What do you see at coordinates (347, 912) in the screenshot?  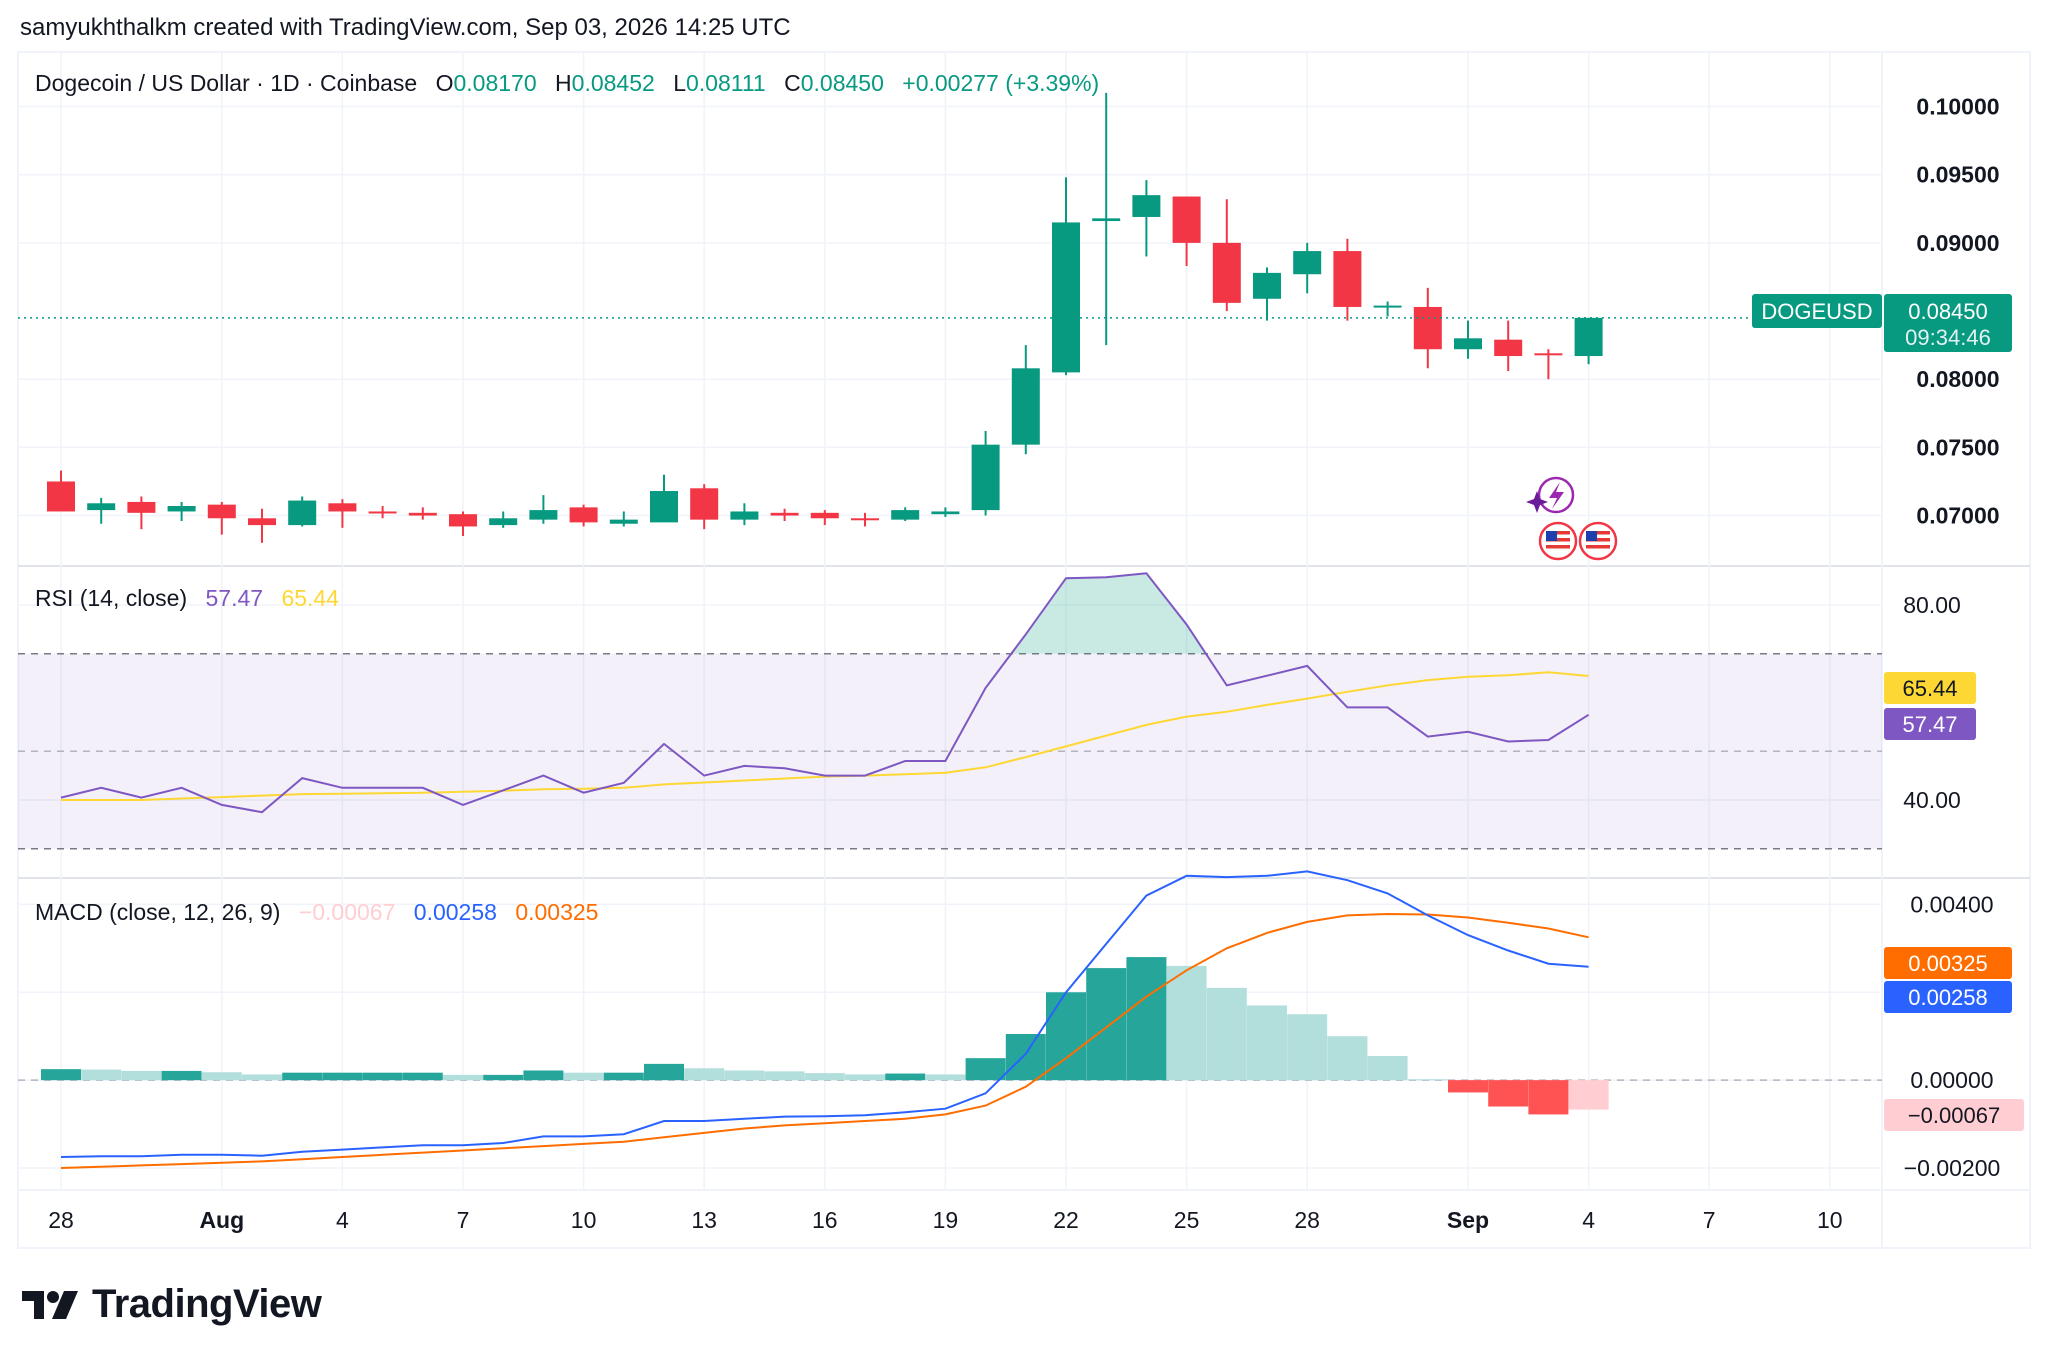 I see `macd-legend-hist: −0.00067` at bounding box center [347, 912].